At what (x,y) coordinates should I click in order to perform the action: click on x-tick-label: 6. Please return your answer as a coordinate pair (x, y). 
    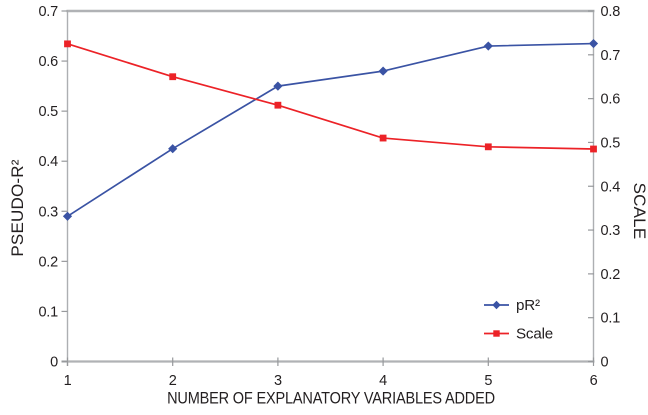
    Looking at the image, I should click on (594, 381).